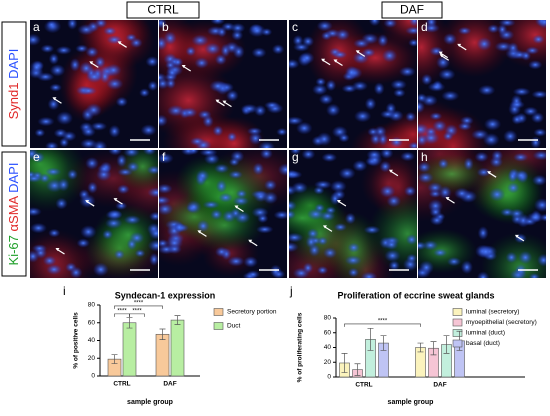 The image size is (550, 416). What do you see at coordinates (295, 27) in the screenshot?
I see `panel-letter: c` at bounding box center [295, 27].